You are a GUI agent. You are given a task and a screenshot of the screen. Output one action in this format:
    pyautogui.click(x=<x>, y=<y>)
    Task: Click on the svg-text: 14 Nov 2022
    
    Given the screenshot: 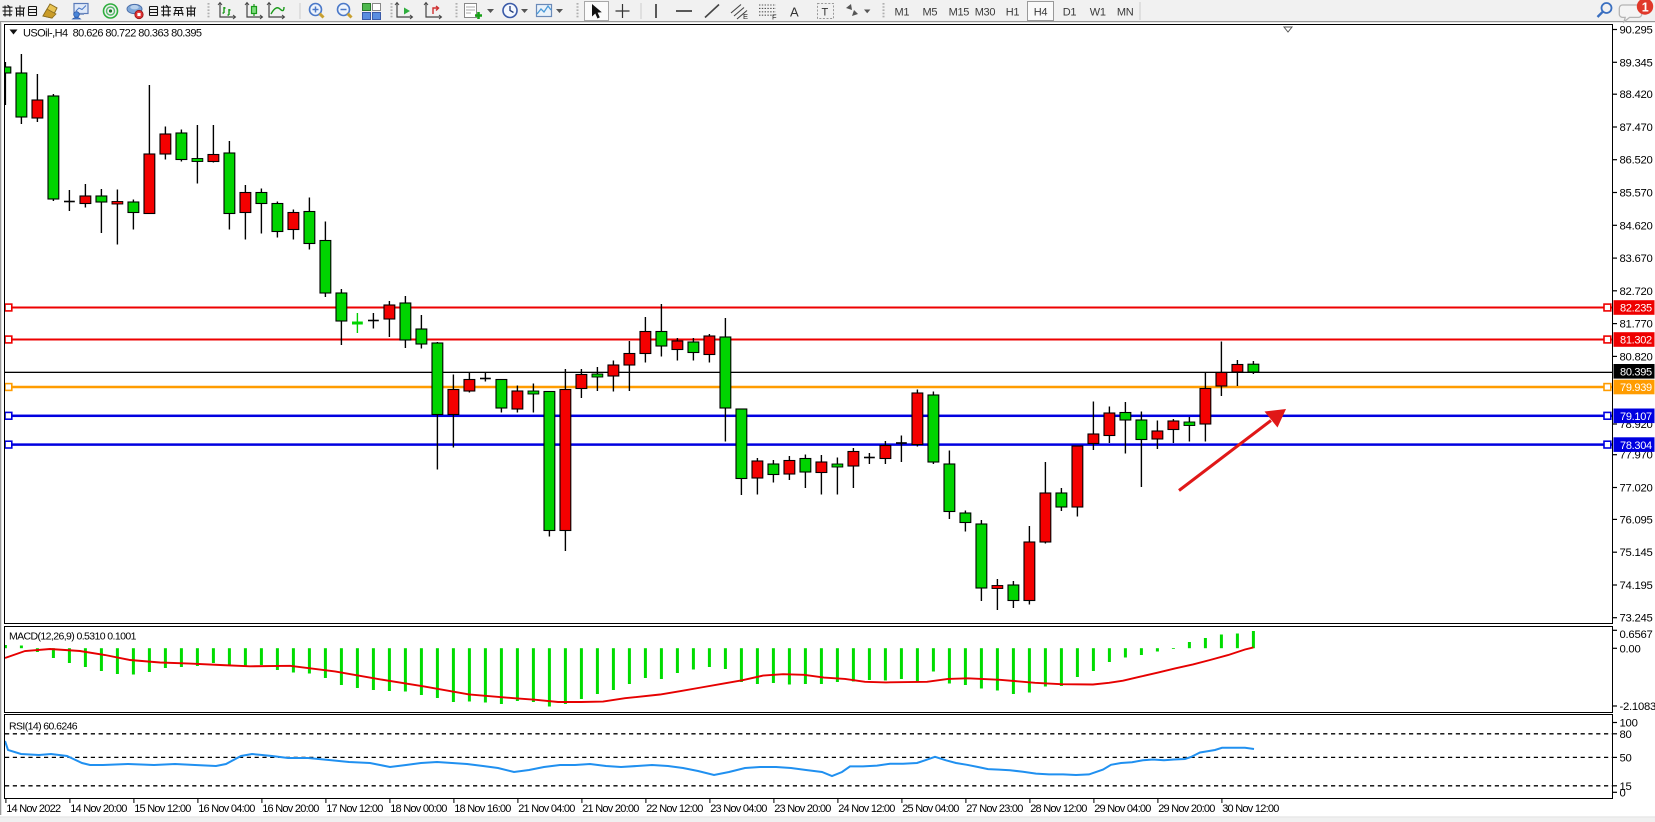 What is the action you would take?
    pyautogui.click(x=33, y=809)
    